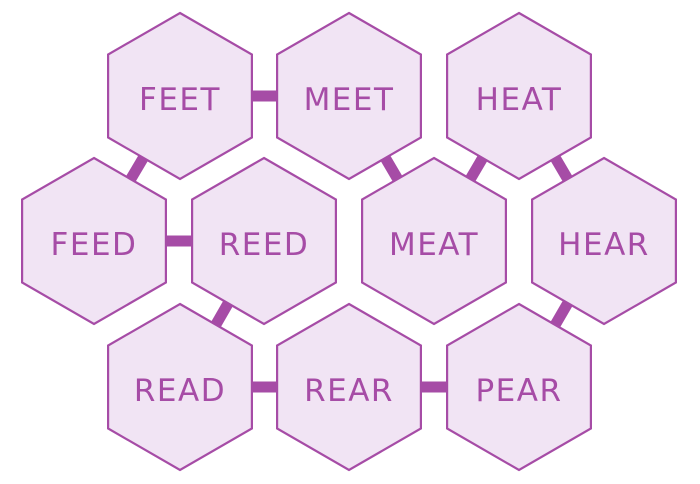 This screenshot has width=700, height=484. Describe the element at coordinates (180, 391) in the screenshot. I see `word-label: READ` at that location.